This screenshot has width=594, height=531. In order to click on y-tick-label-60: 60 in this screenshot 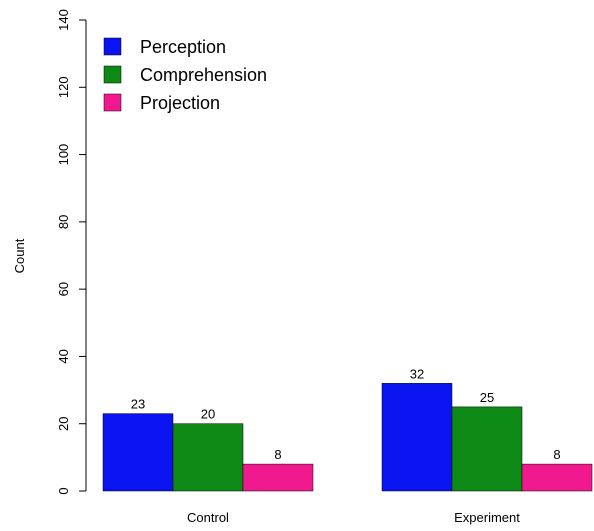, I will do `click(63, 289)`.